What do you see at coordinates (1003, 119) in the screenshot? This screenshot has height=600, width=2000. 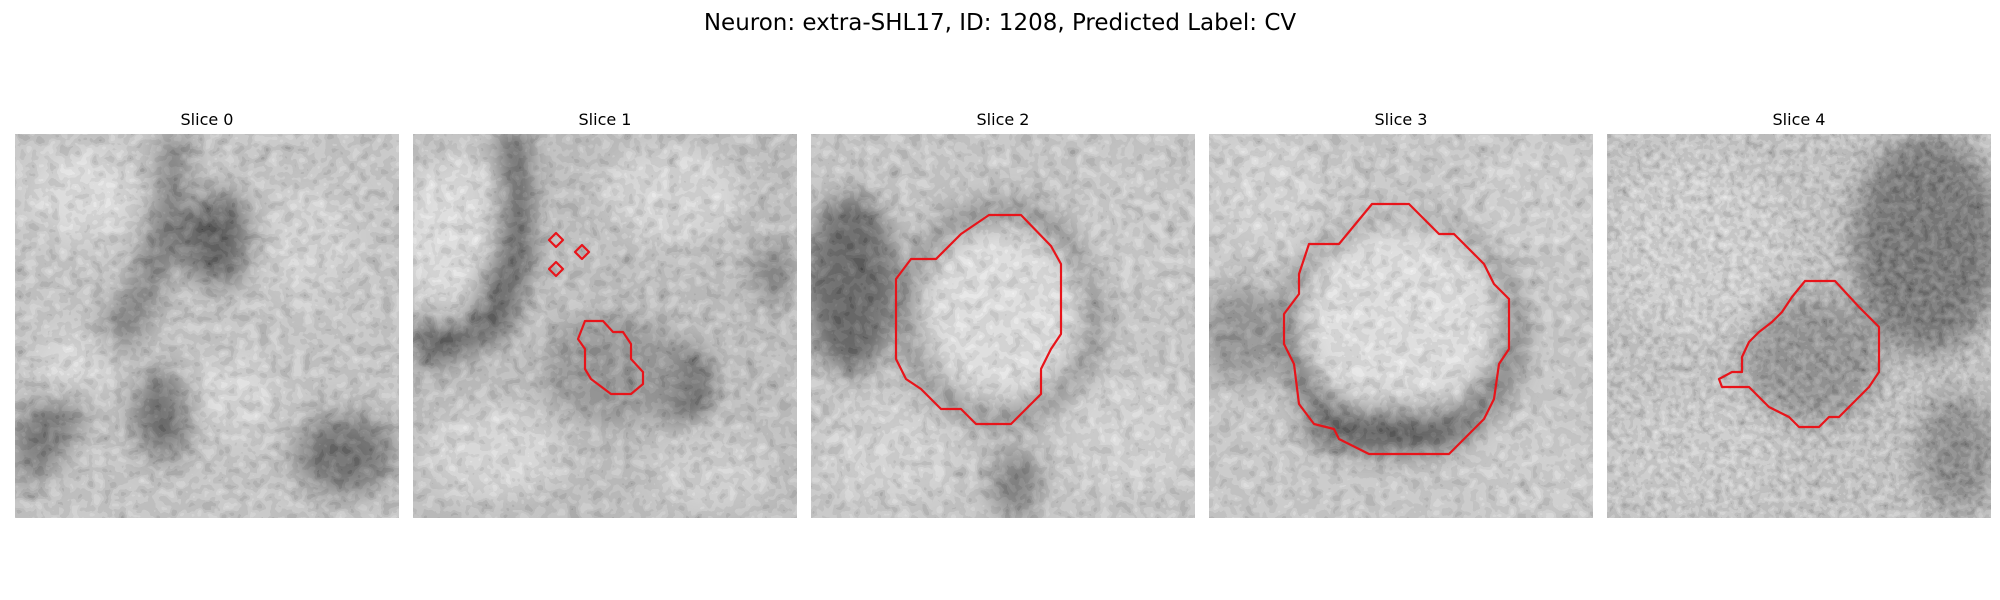 I see `slice-title-2: Slice 2` at bounding box center [1003, 119].